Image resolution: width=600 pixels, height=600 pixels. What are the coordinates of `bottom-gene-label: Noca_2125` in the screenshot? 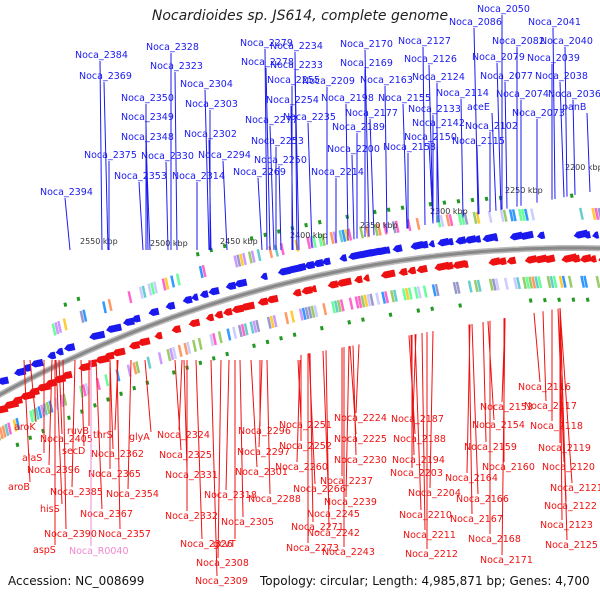 It's located at (571, 545).